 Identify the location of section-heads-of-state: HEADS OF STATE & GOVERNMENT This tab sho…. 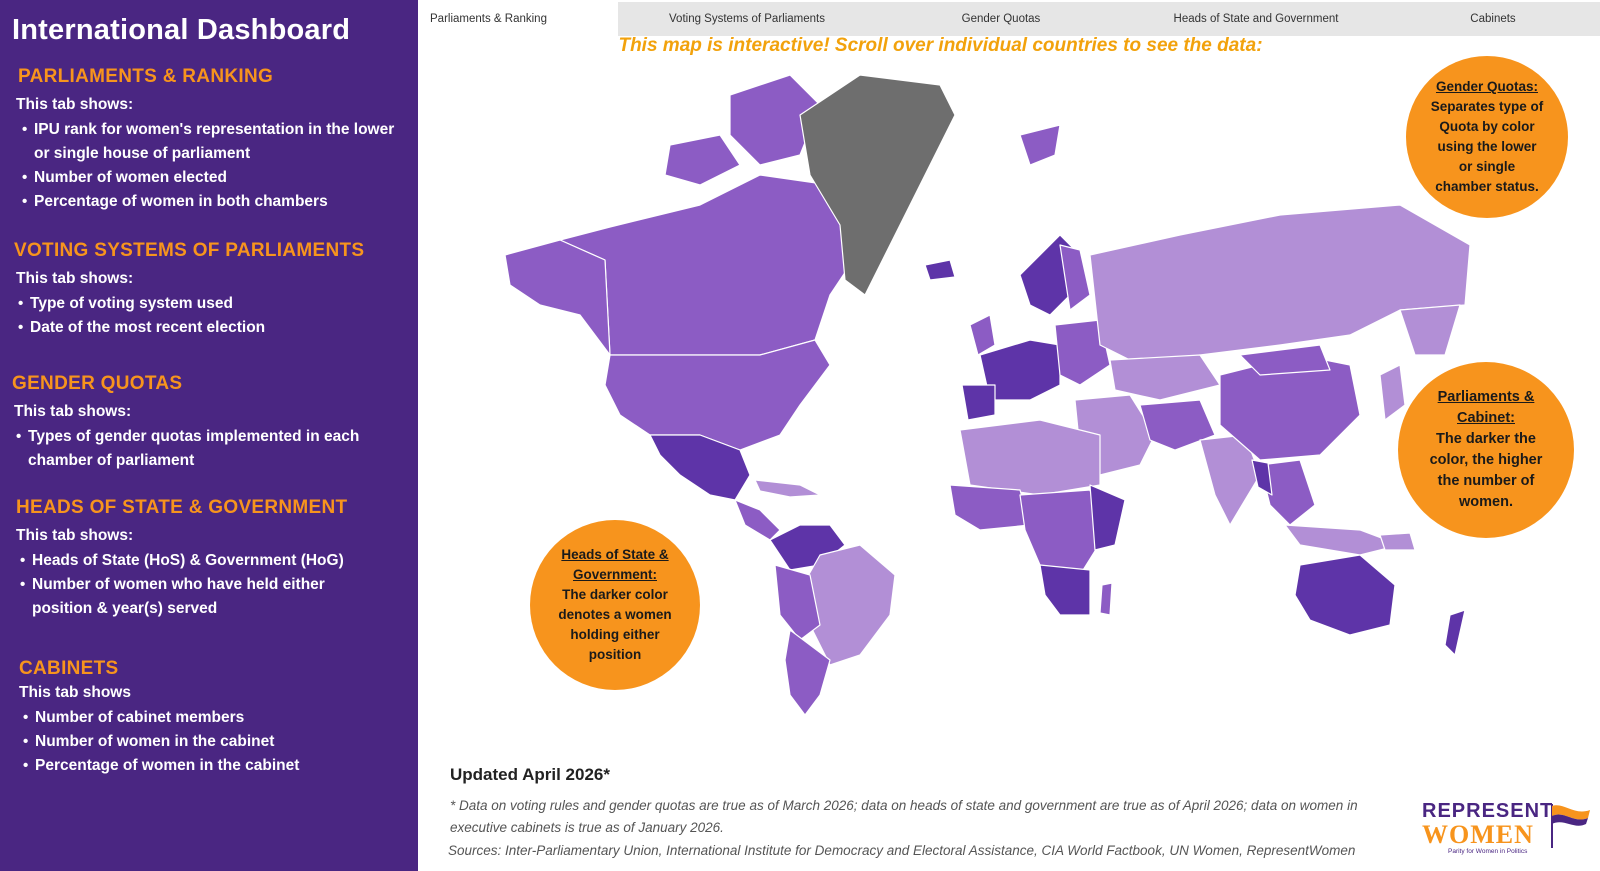
(225, 559).